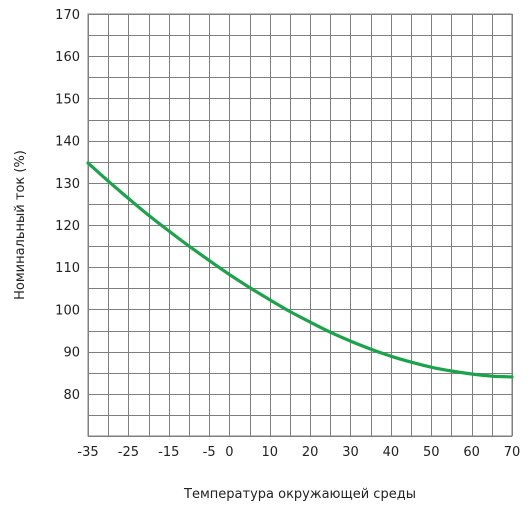 This screenshot has width=530, height=511. I want to click on y-tick-label: 130, so click(67, 184).